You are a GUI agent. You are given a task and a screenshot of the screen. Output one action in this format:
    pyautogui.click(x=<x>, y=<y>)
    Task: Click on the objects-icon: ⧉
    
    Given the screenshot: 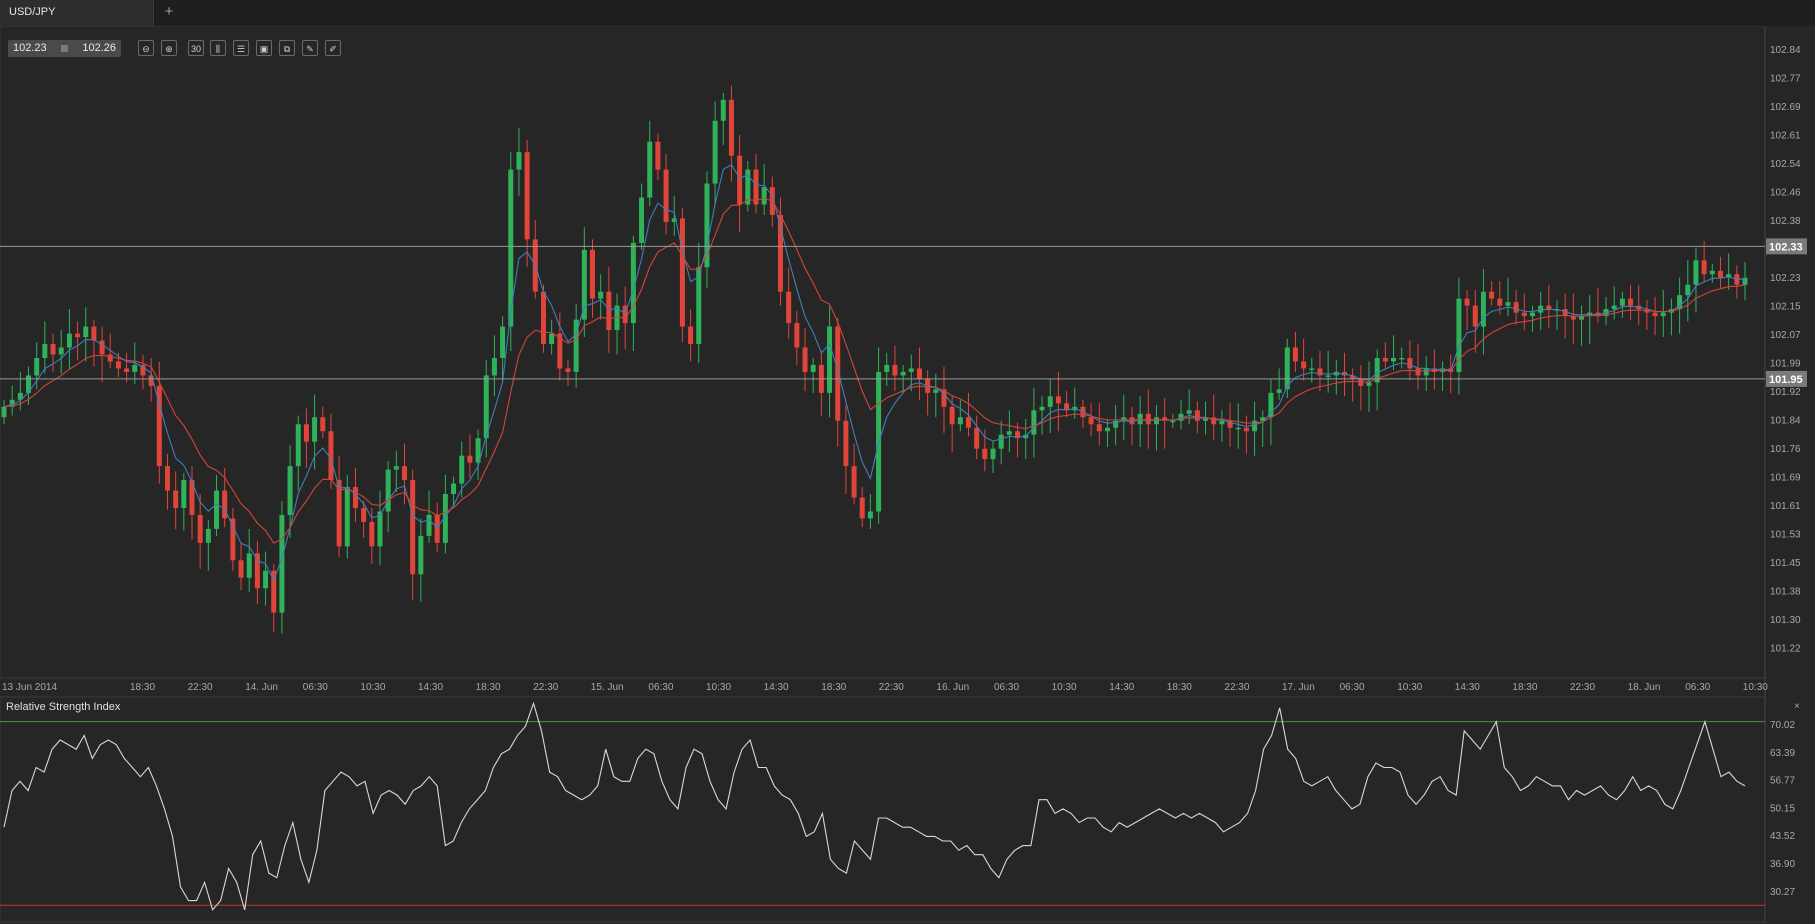 What is the action you would take?
    pyautogui.click(x=287, y=48)
    